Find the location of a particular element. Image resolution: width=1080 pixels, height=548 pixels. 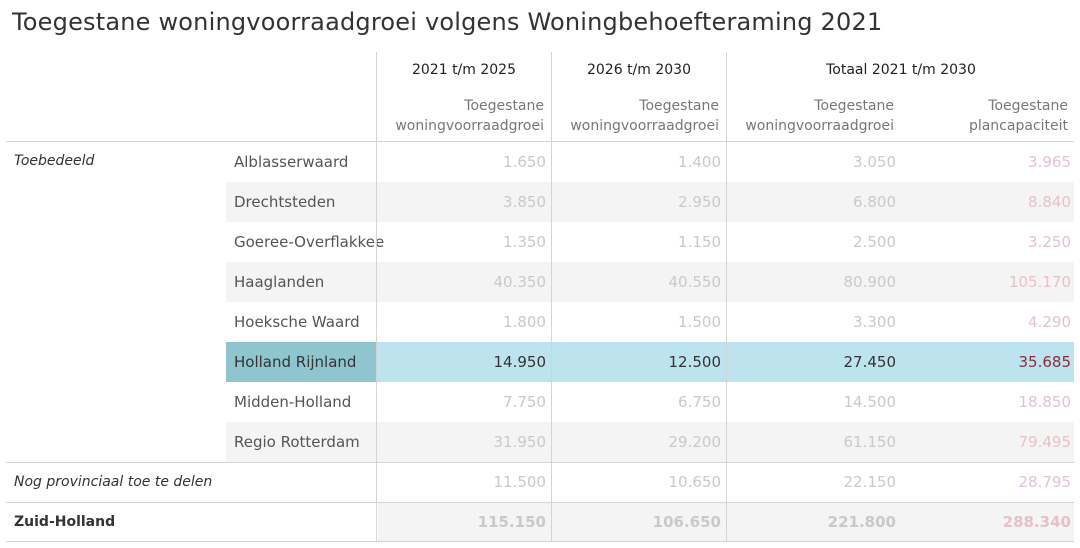

cell-c4: 288.340 is located at coordinates (1036, 522).